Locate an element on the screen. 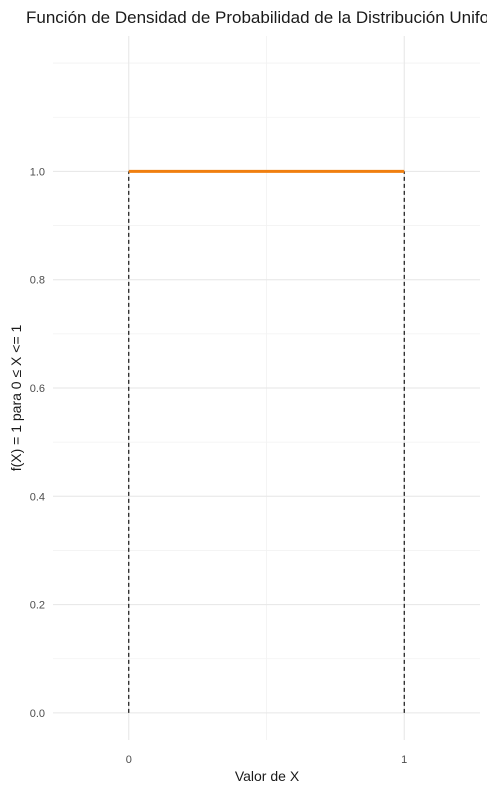 This screenshot has width=487, height=791. x-tick-label: 1 is located at coordinates (404, 760).